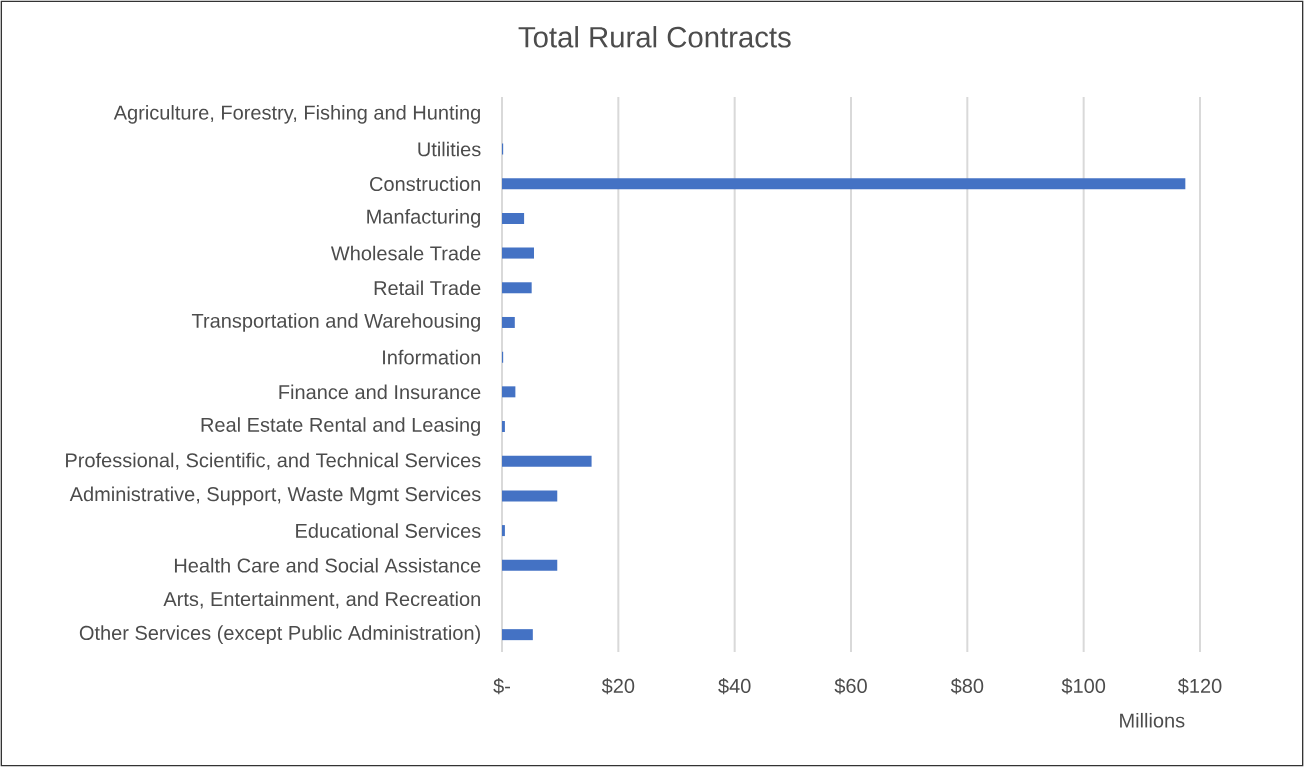  I want to click on y-tick-label: Other Services (except Public Administration), so click(279, 634).